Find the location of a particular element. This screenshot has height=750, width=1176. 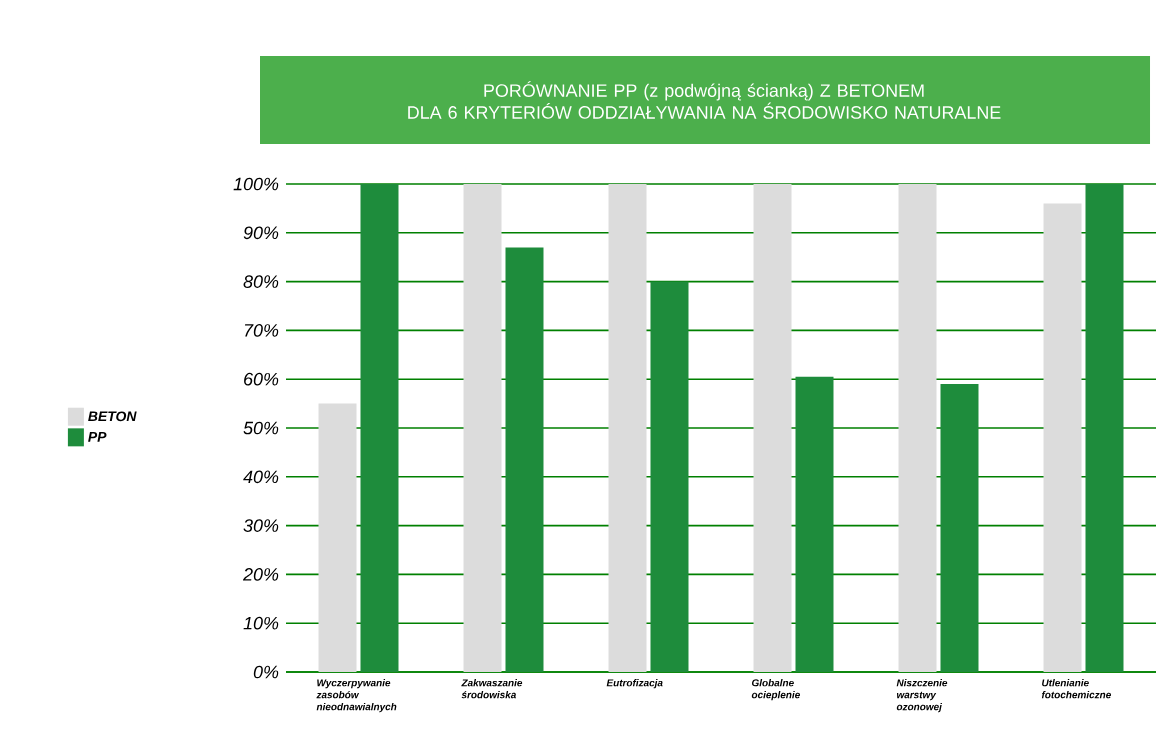

y-tick-label: 40% is located at coordinates (261, 477).